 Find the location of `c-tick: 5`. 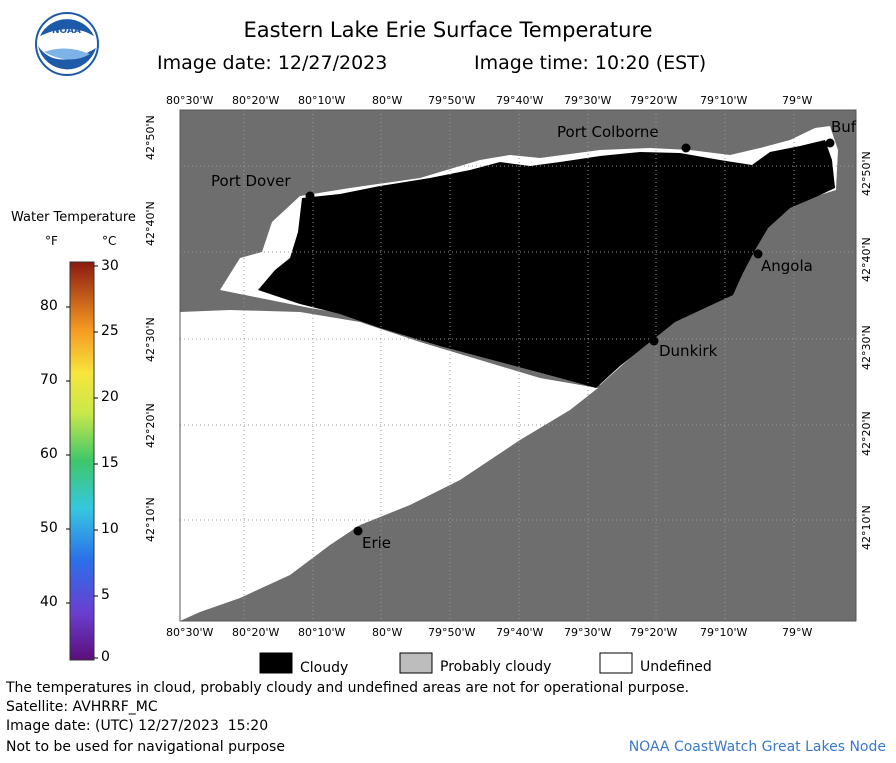

c-tick: 5 is located at coordinates (105, 595).